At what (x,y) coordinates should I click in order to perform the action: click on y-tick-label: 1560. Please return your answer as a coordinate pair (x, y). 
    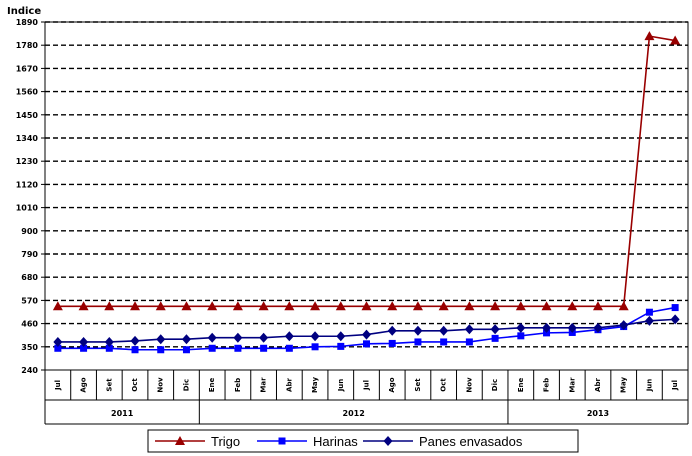
    Looking at the image, I should click on (27, 92).